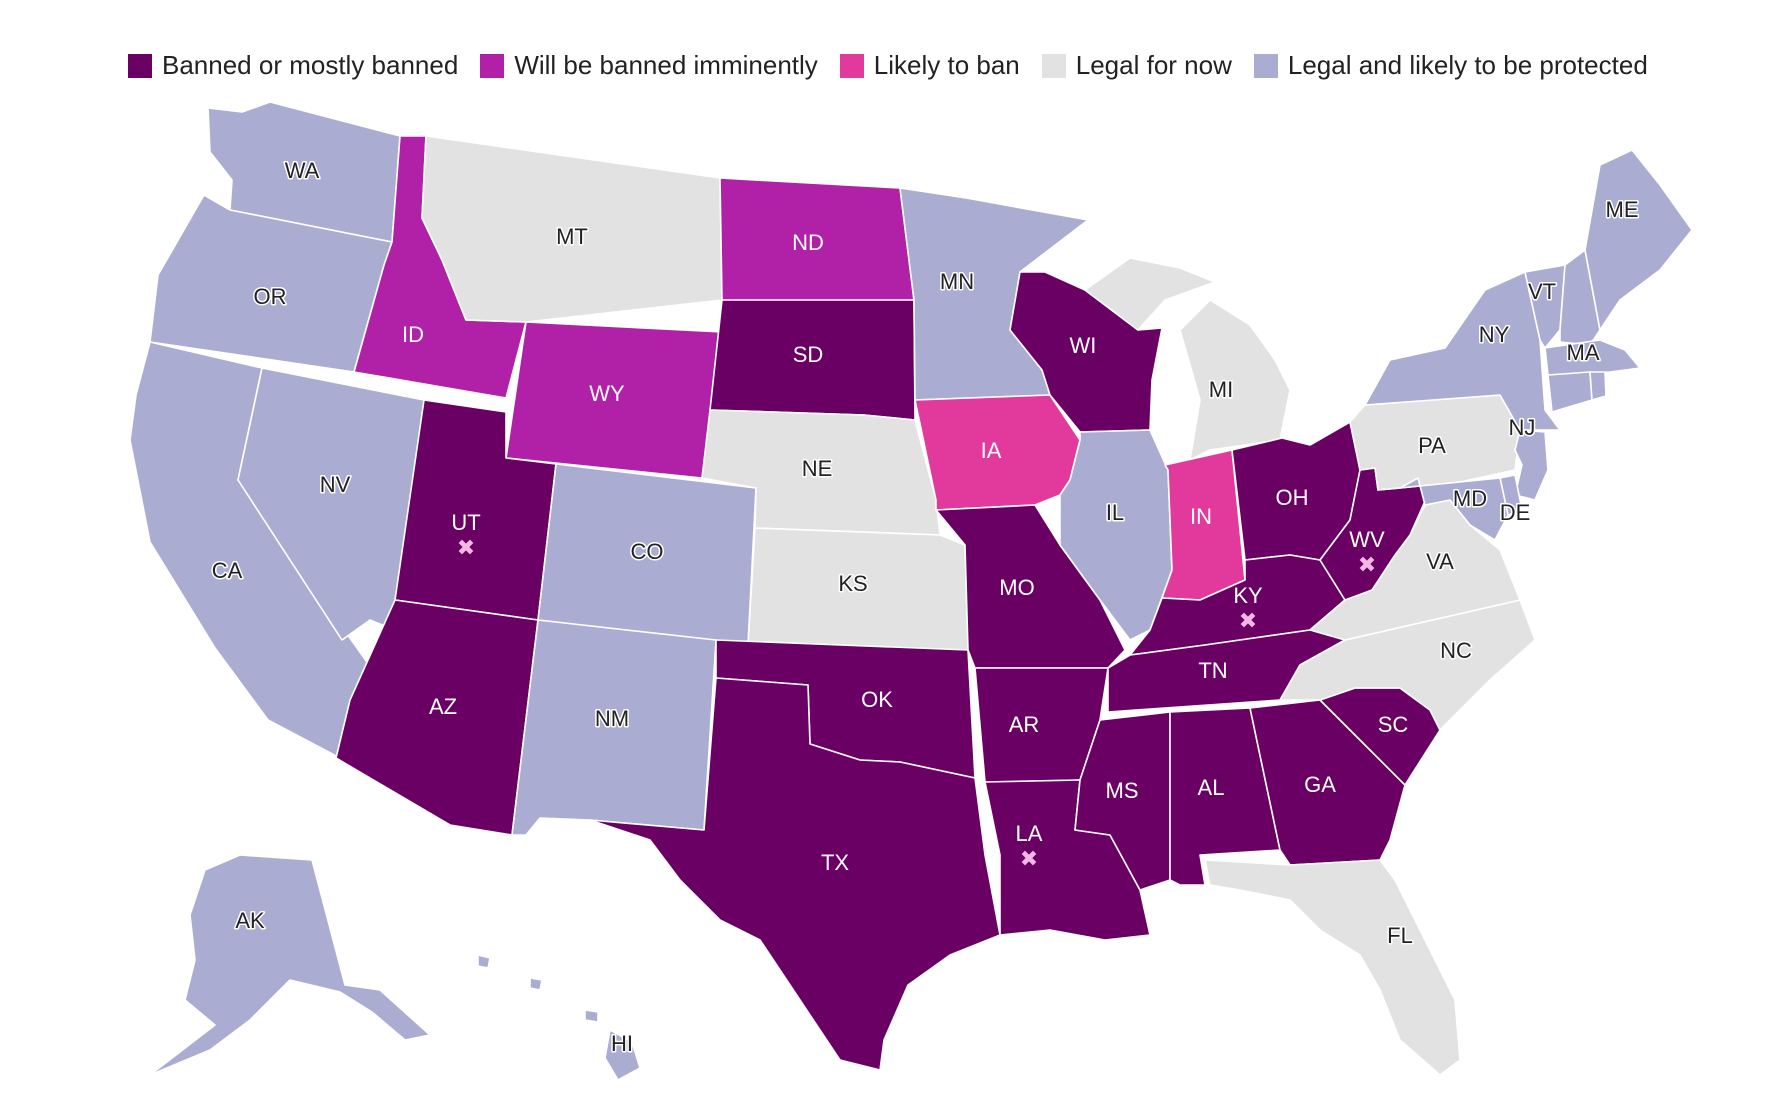 The width and height of the screenshot is (1788, 1098). Describe the element at coordinates (290, 965) in the screenshot. I see `state-AK` at that location.